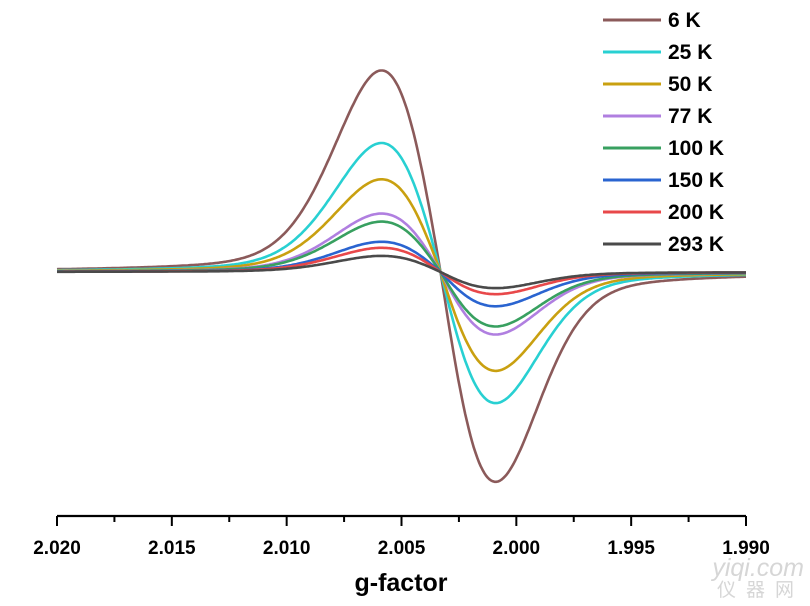  I want to click on legend-label: 25 K, so click(690, 52).